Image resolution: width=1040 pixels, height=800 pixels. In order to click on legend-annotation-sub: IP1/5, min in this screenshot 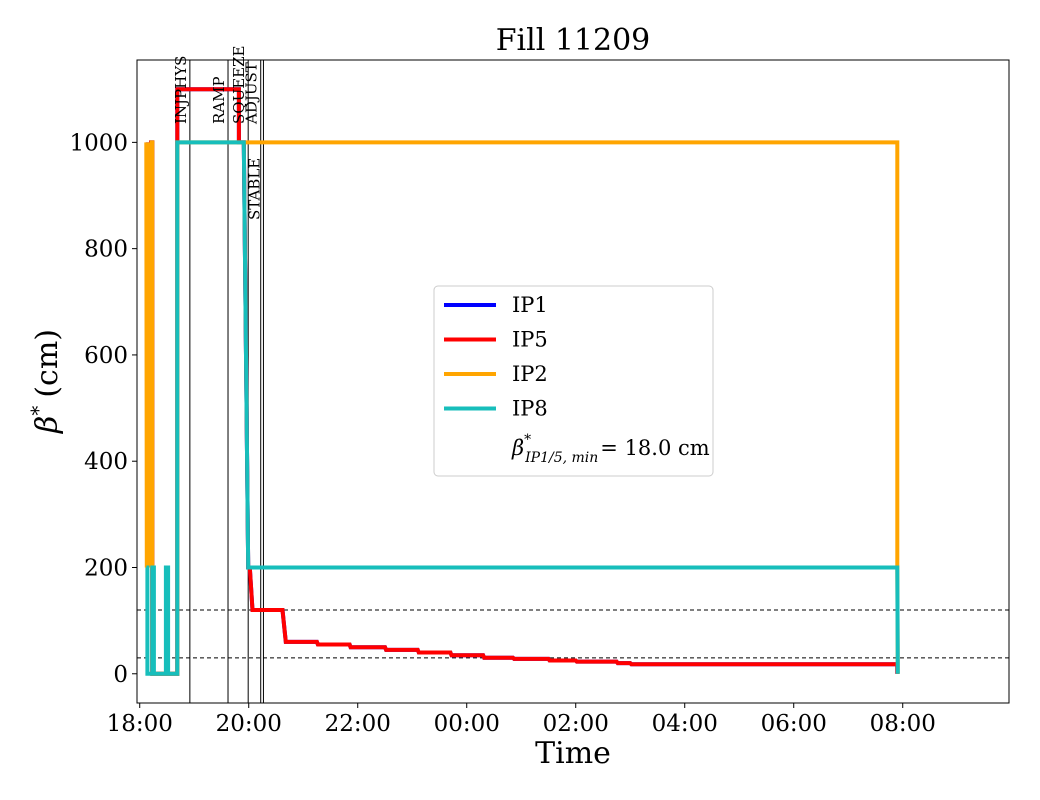, I will do `click(561, 458)`.